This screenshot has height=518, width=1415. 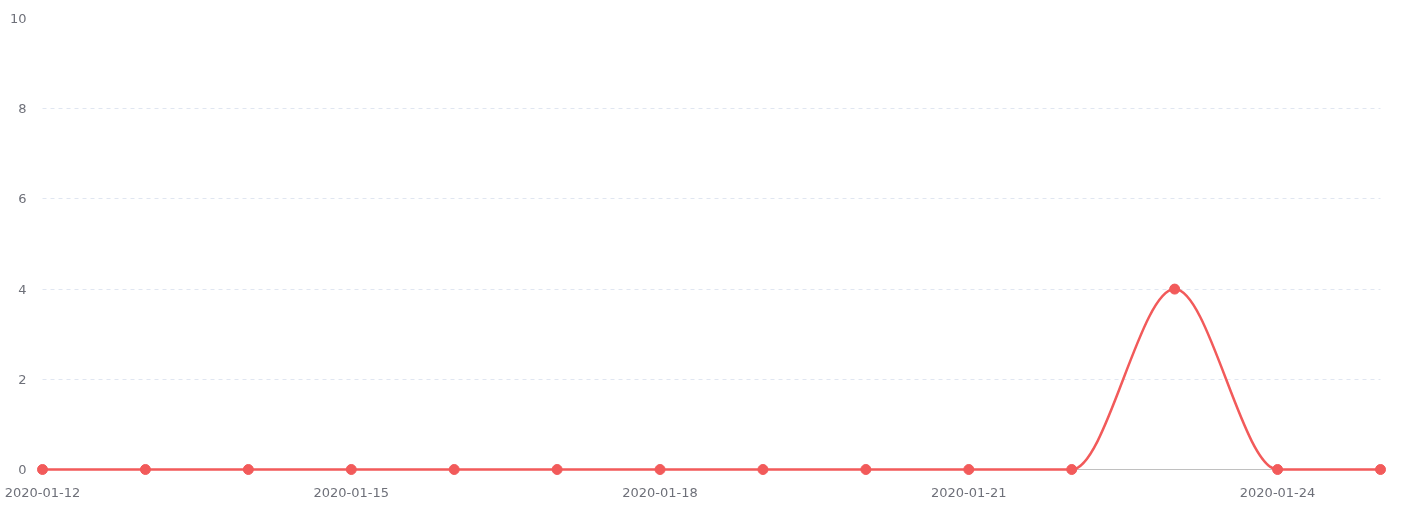 What do you see at coordinates (22, 379) in the screenshot?
I see `y-tick-label: 2` at bounding box center [22, 379].